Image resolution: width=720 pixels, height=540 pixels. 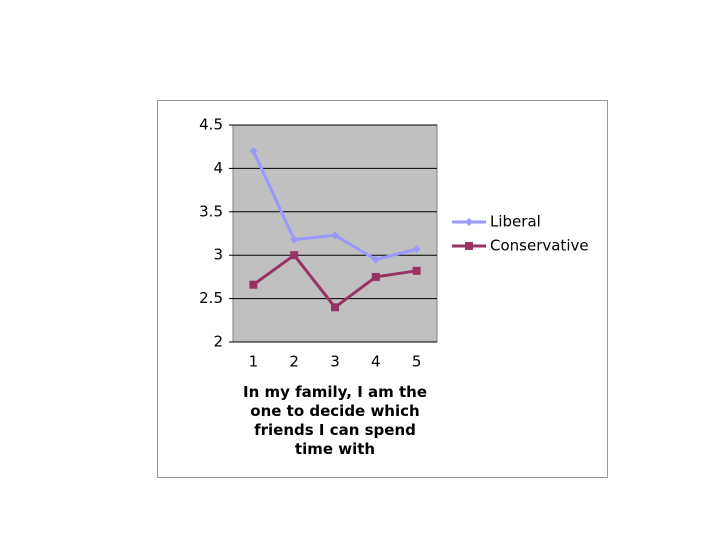 What do you see at coordinates (254, 362) in the screenshot?
I see `x-tick-label: 1` at bounding box center [254, 362].